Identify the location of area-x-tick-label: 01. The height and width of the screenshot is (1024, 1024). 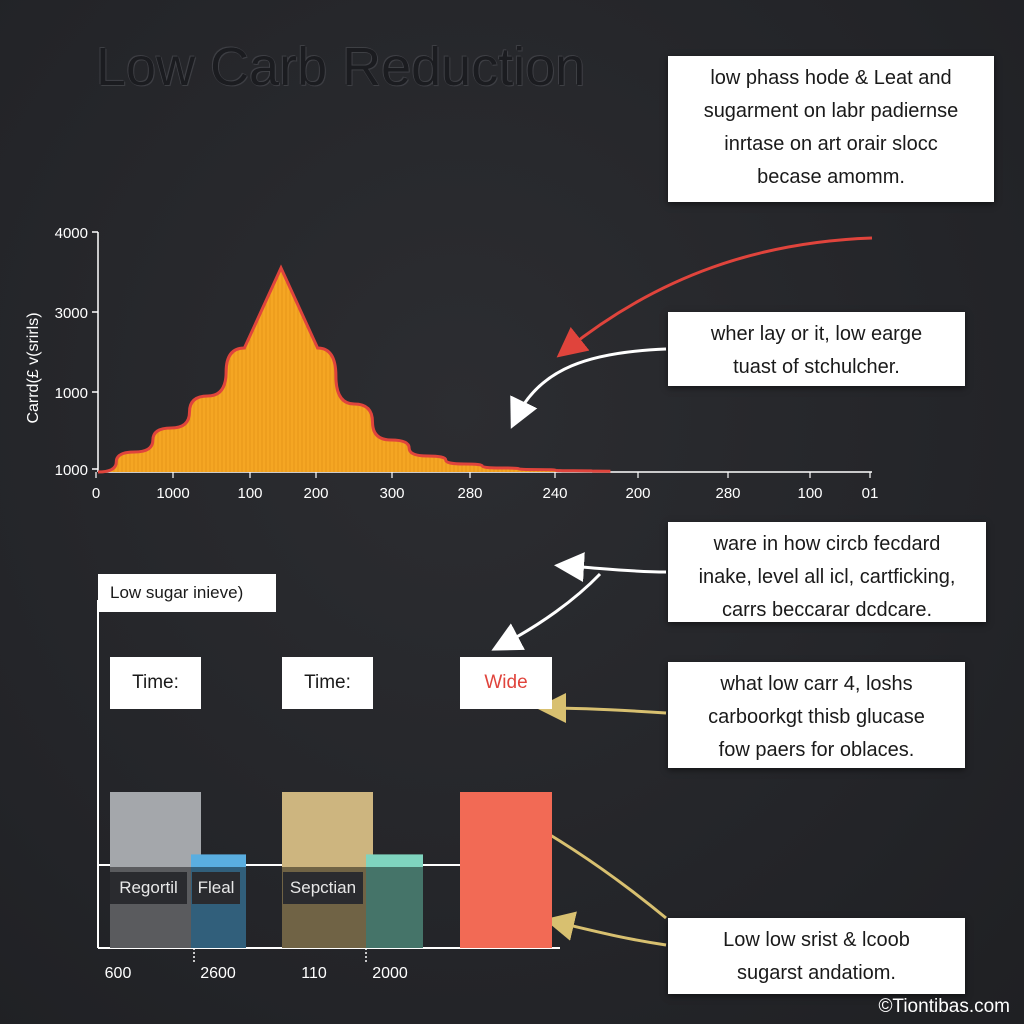
(870, 493).